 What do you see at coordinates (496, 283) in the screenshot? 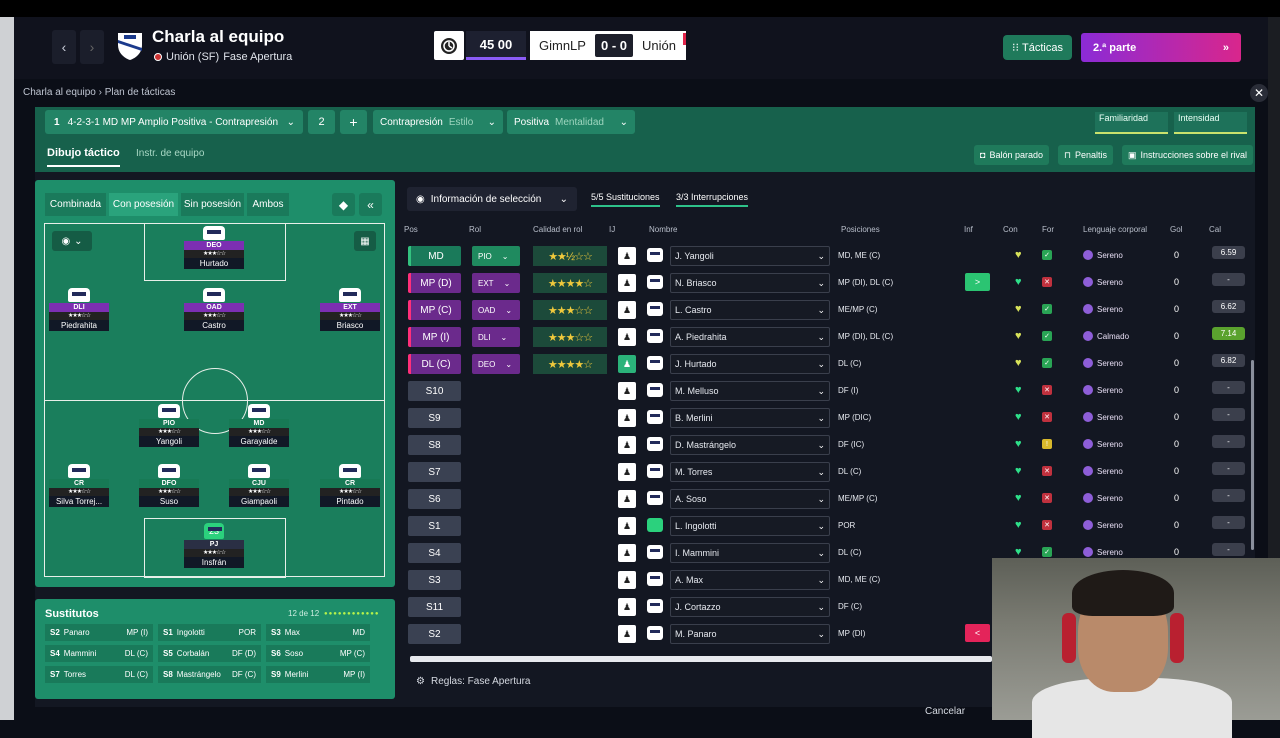
I see `role-select: EXT ⌄` at bounding box center [496, 283].